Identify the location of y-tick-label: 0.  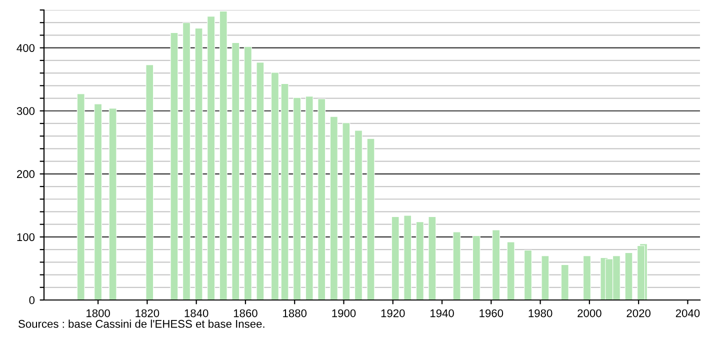
(32, 300).